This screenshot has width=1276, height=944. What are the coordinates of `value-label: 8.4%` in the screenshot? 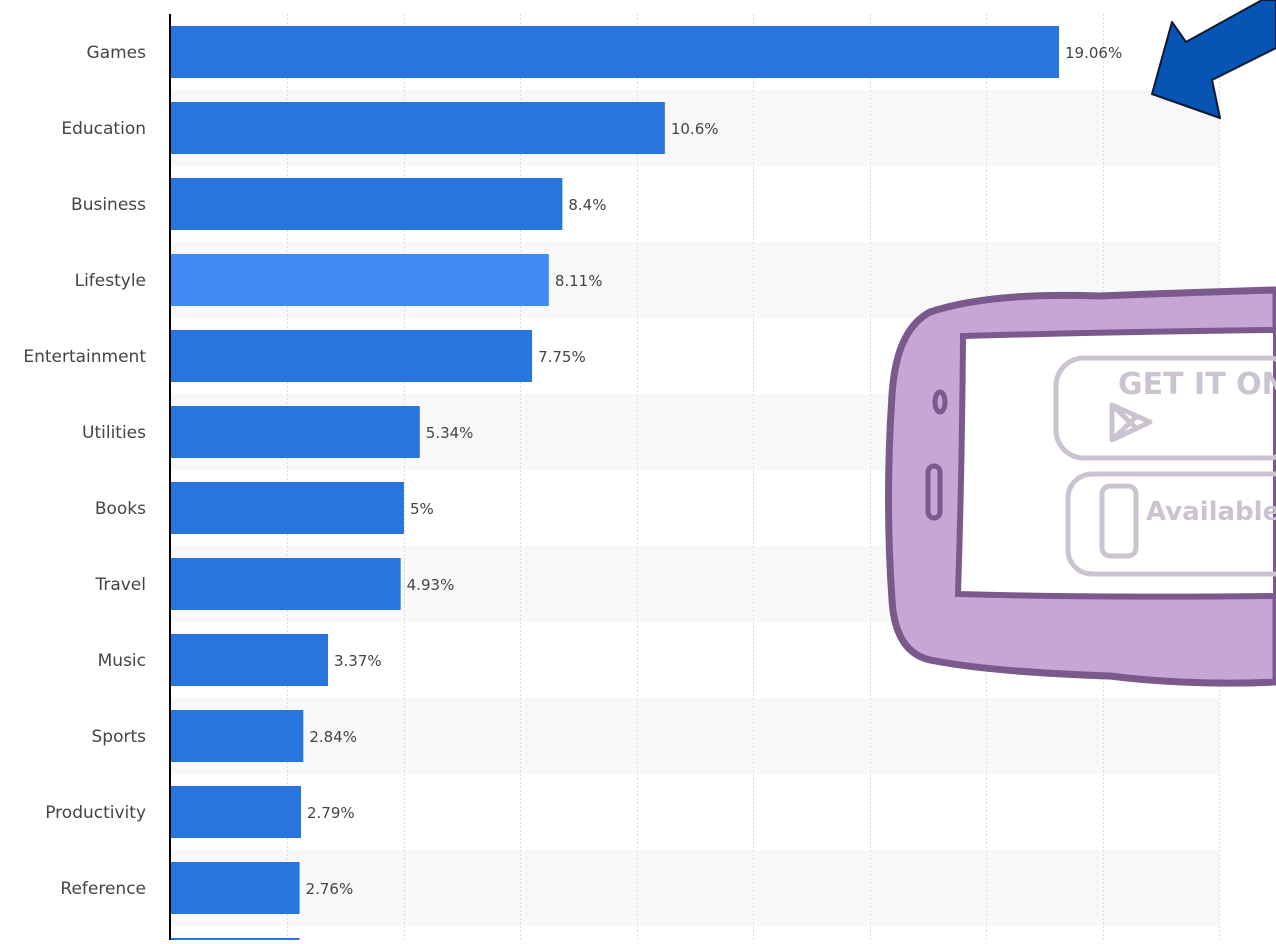 It's located at (587, 205).